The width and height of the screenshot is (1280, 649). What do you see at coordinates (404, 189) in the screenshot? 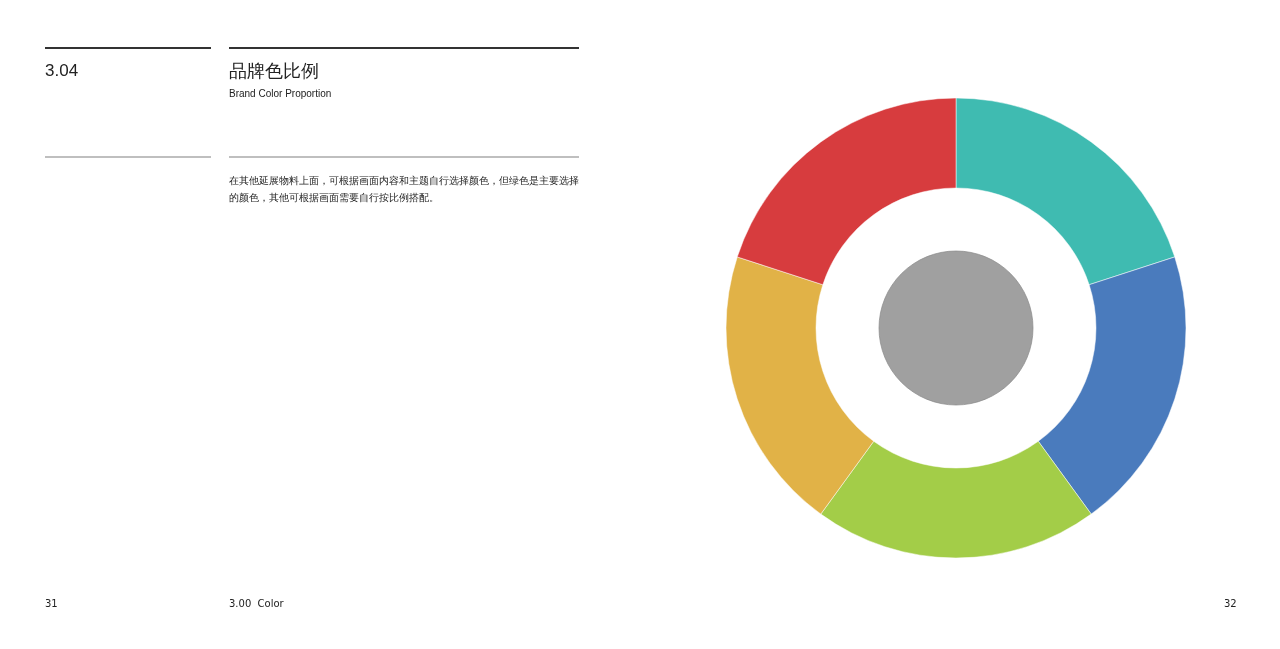
I see `text: 在其他延展物料上面，可根据画面内容和主题自行选择颜色，但绿色是主要选择的颜色，其他可根据画面需要自行按比例搭配。` at bounding box center [404, 189].